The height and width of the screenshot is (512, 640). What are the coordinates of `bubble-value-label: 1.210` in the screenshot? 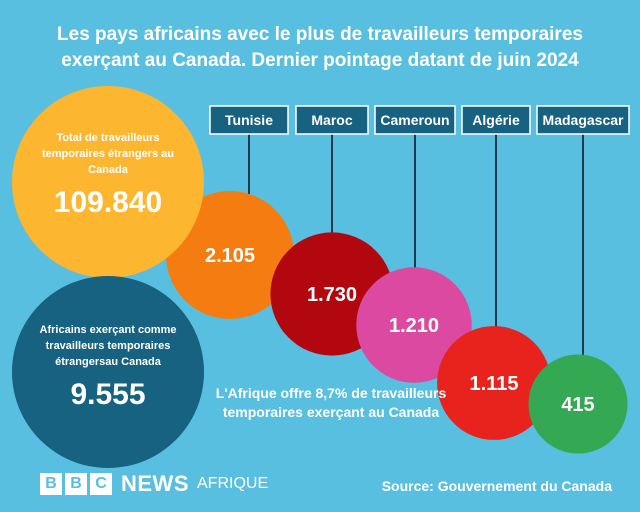 It's located at (414, 326).